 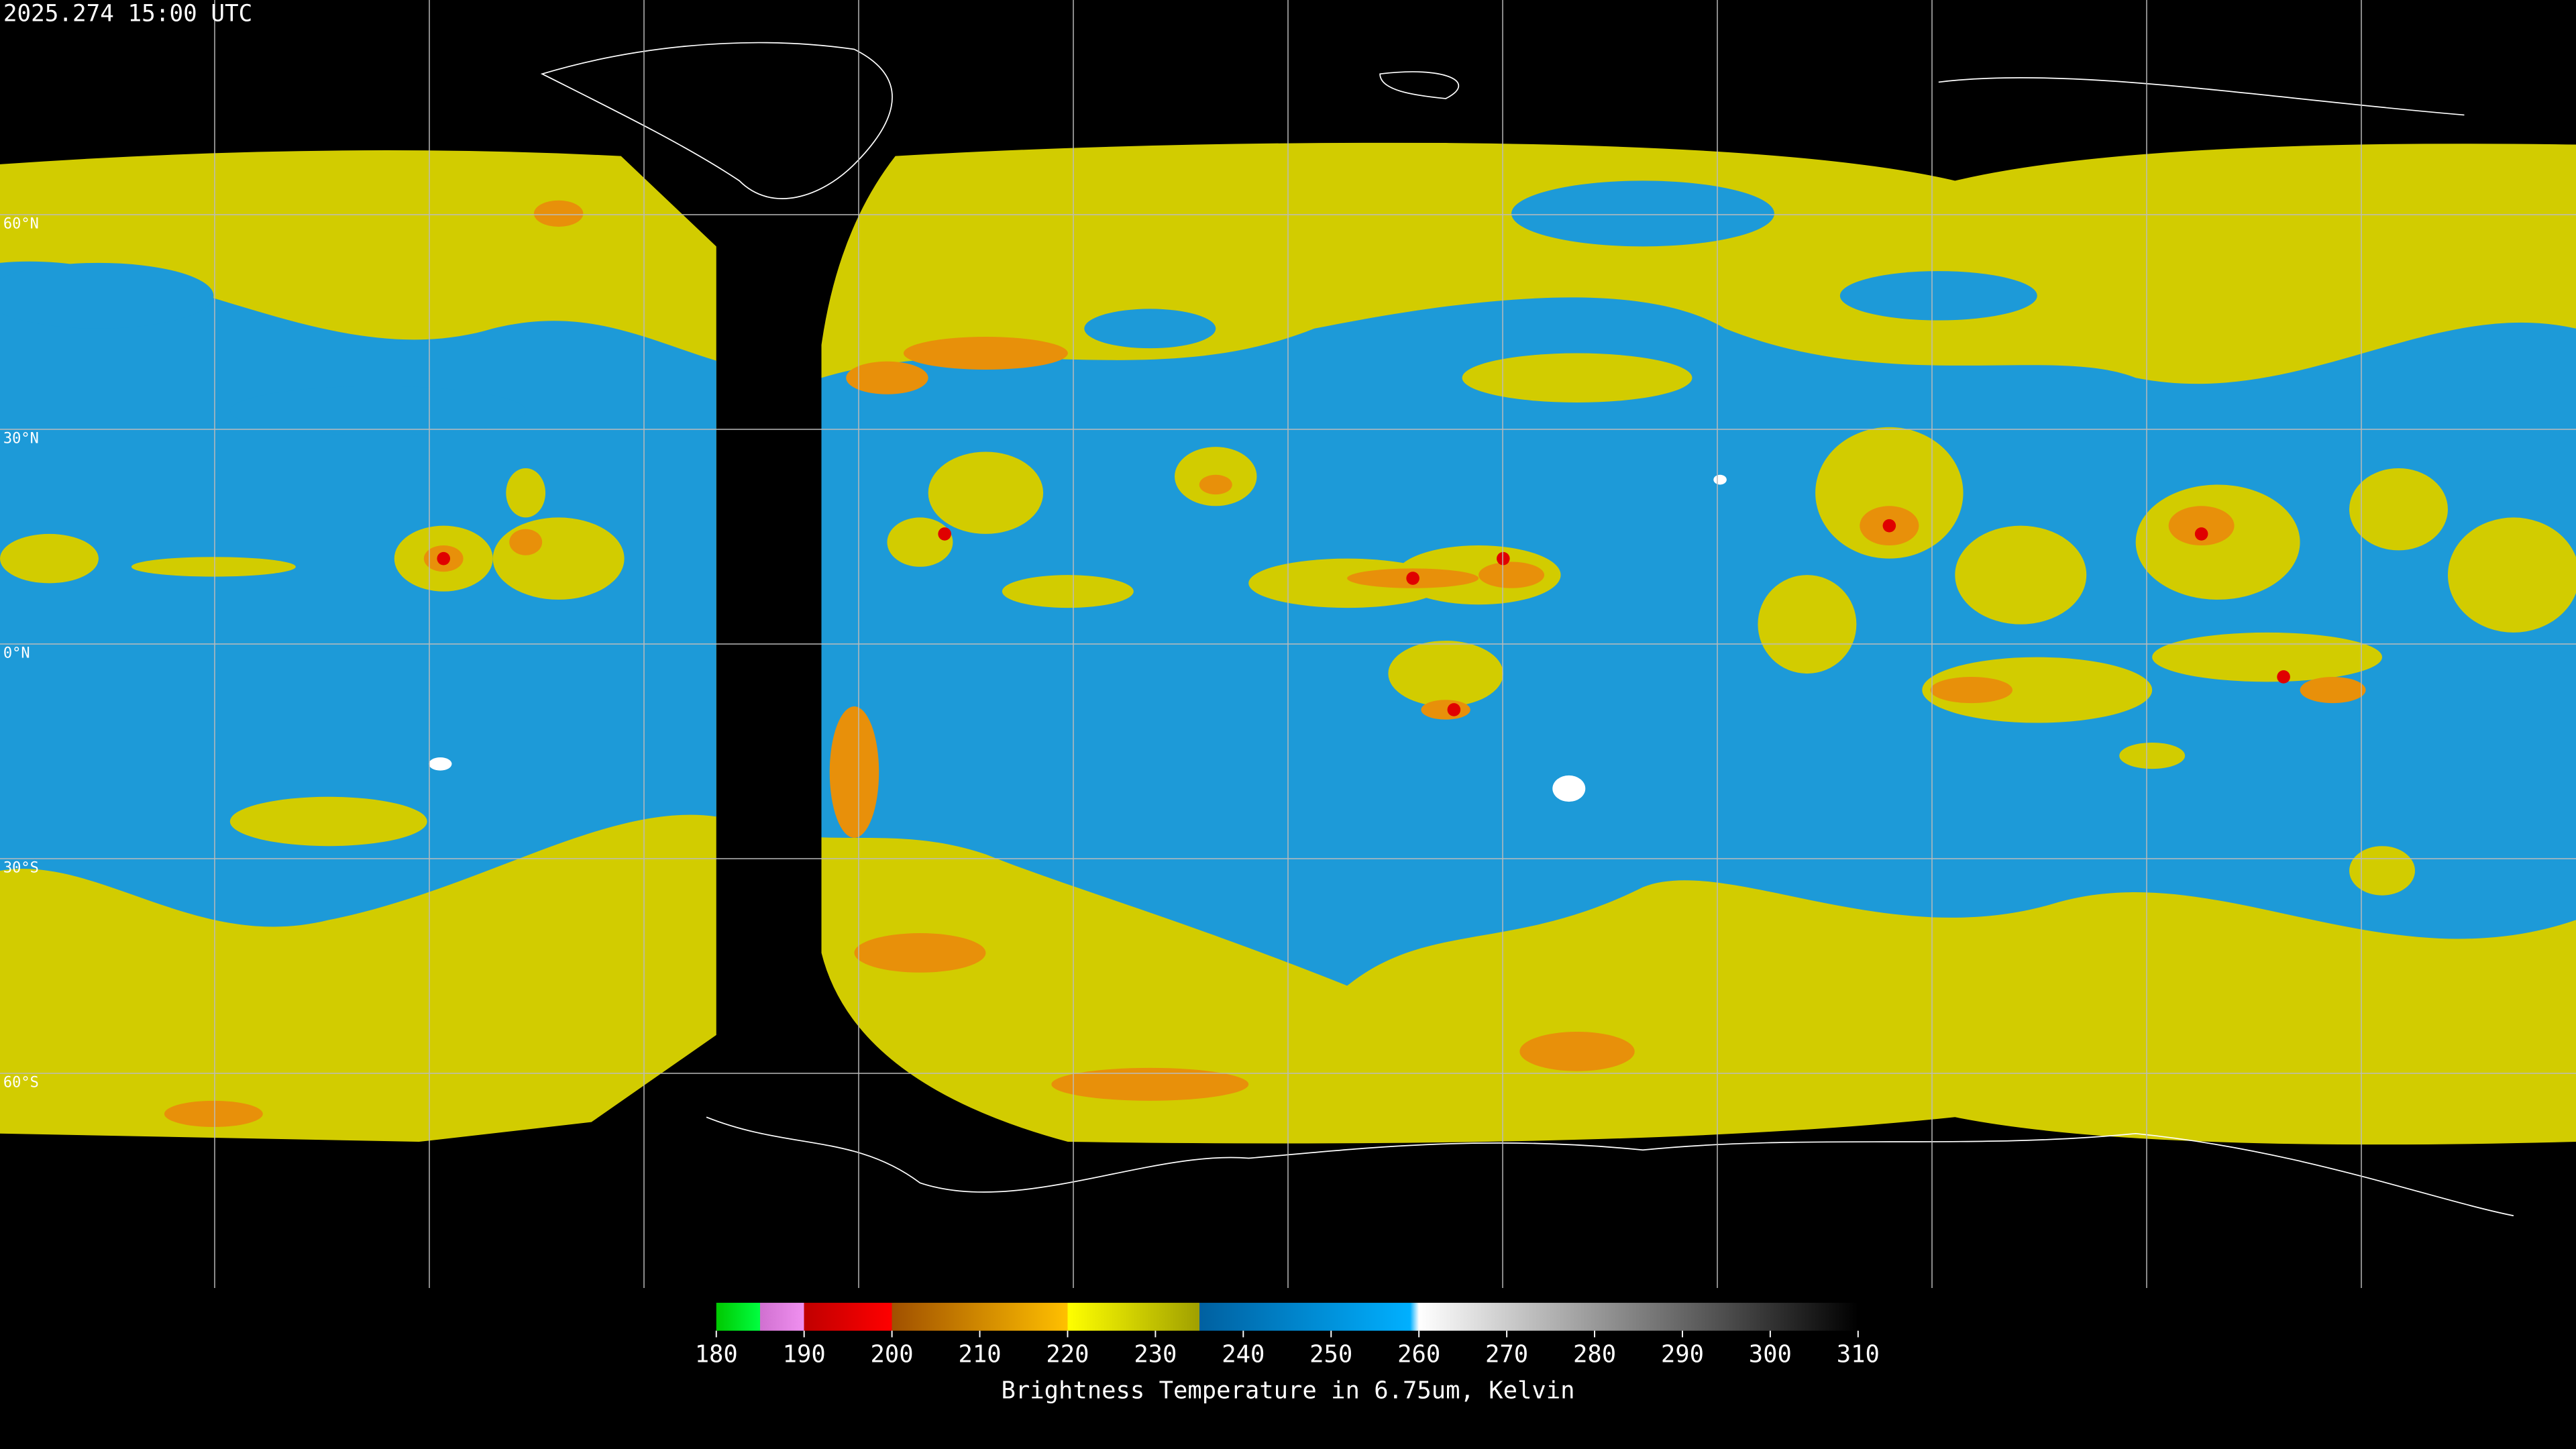 I want to click on lat-label: 30°N, so click(x=21, y=439).